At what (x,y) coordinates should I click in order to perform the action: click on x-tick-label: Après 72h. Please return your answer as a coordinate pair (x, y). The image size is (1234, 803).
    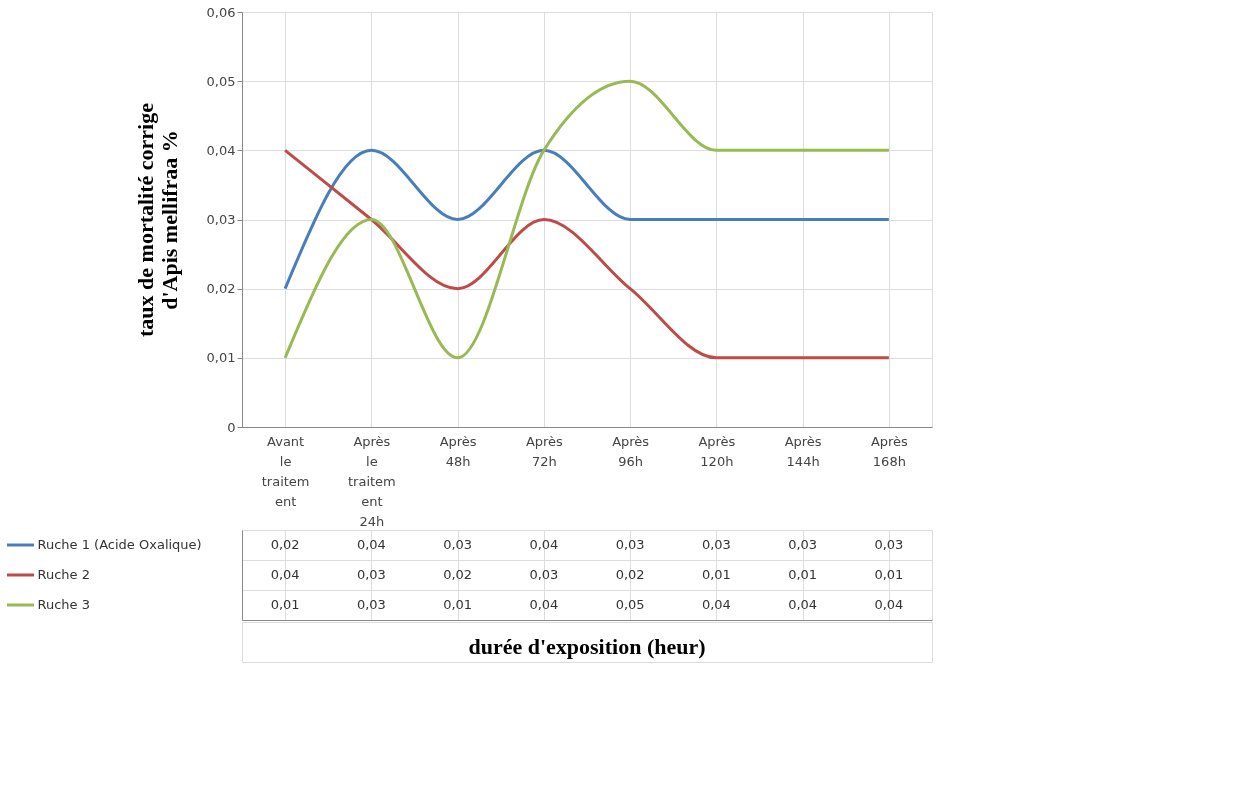
    Looking at the image, I should click on (544, 451).